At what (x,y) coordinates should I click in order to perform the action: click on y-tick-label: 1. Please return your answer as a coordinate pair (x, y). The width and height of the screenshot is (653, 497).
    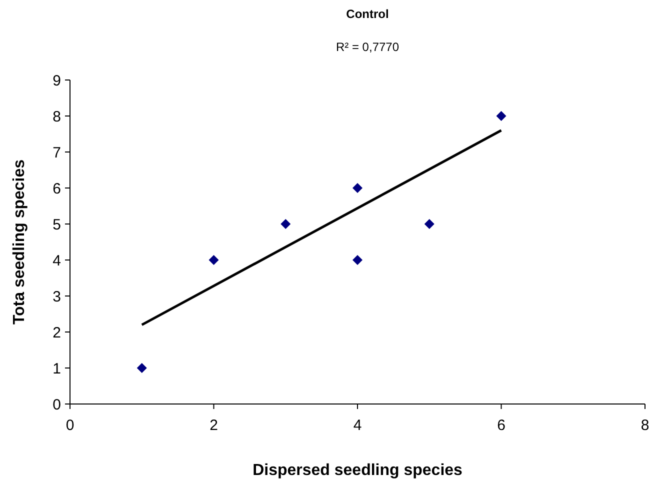
    Looking at the image, I should click on (56, 369).